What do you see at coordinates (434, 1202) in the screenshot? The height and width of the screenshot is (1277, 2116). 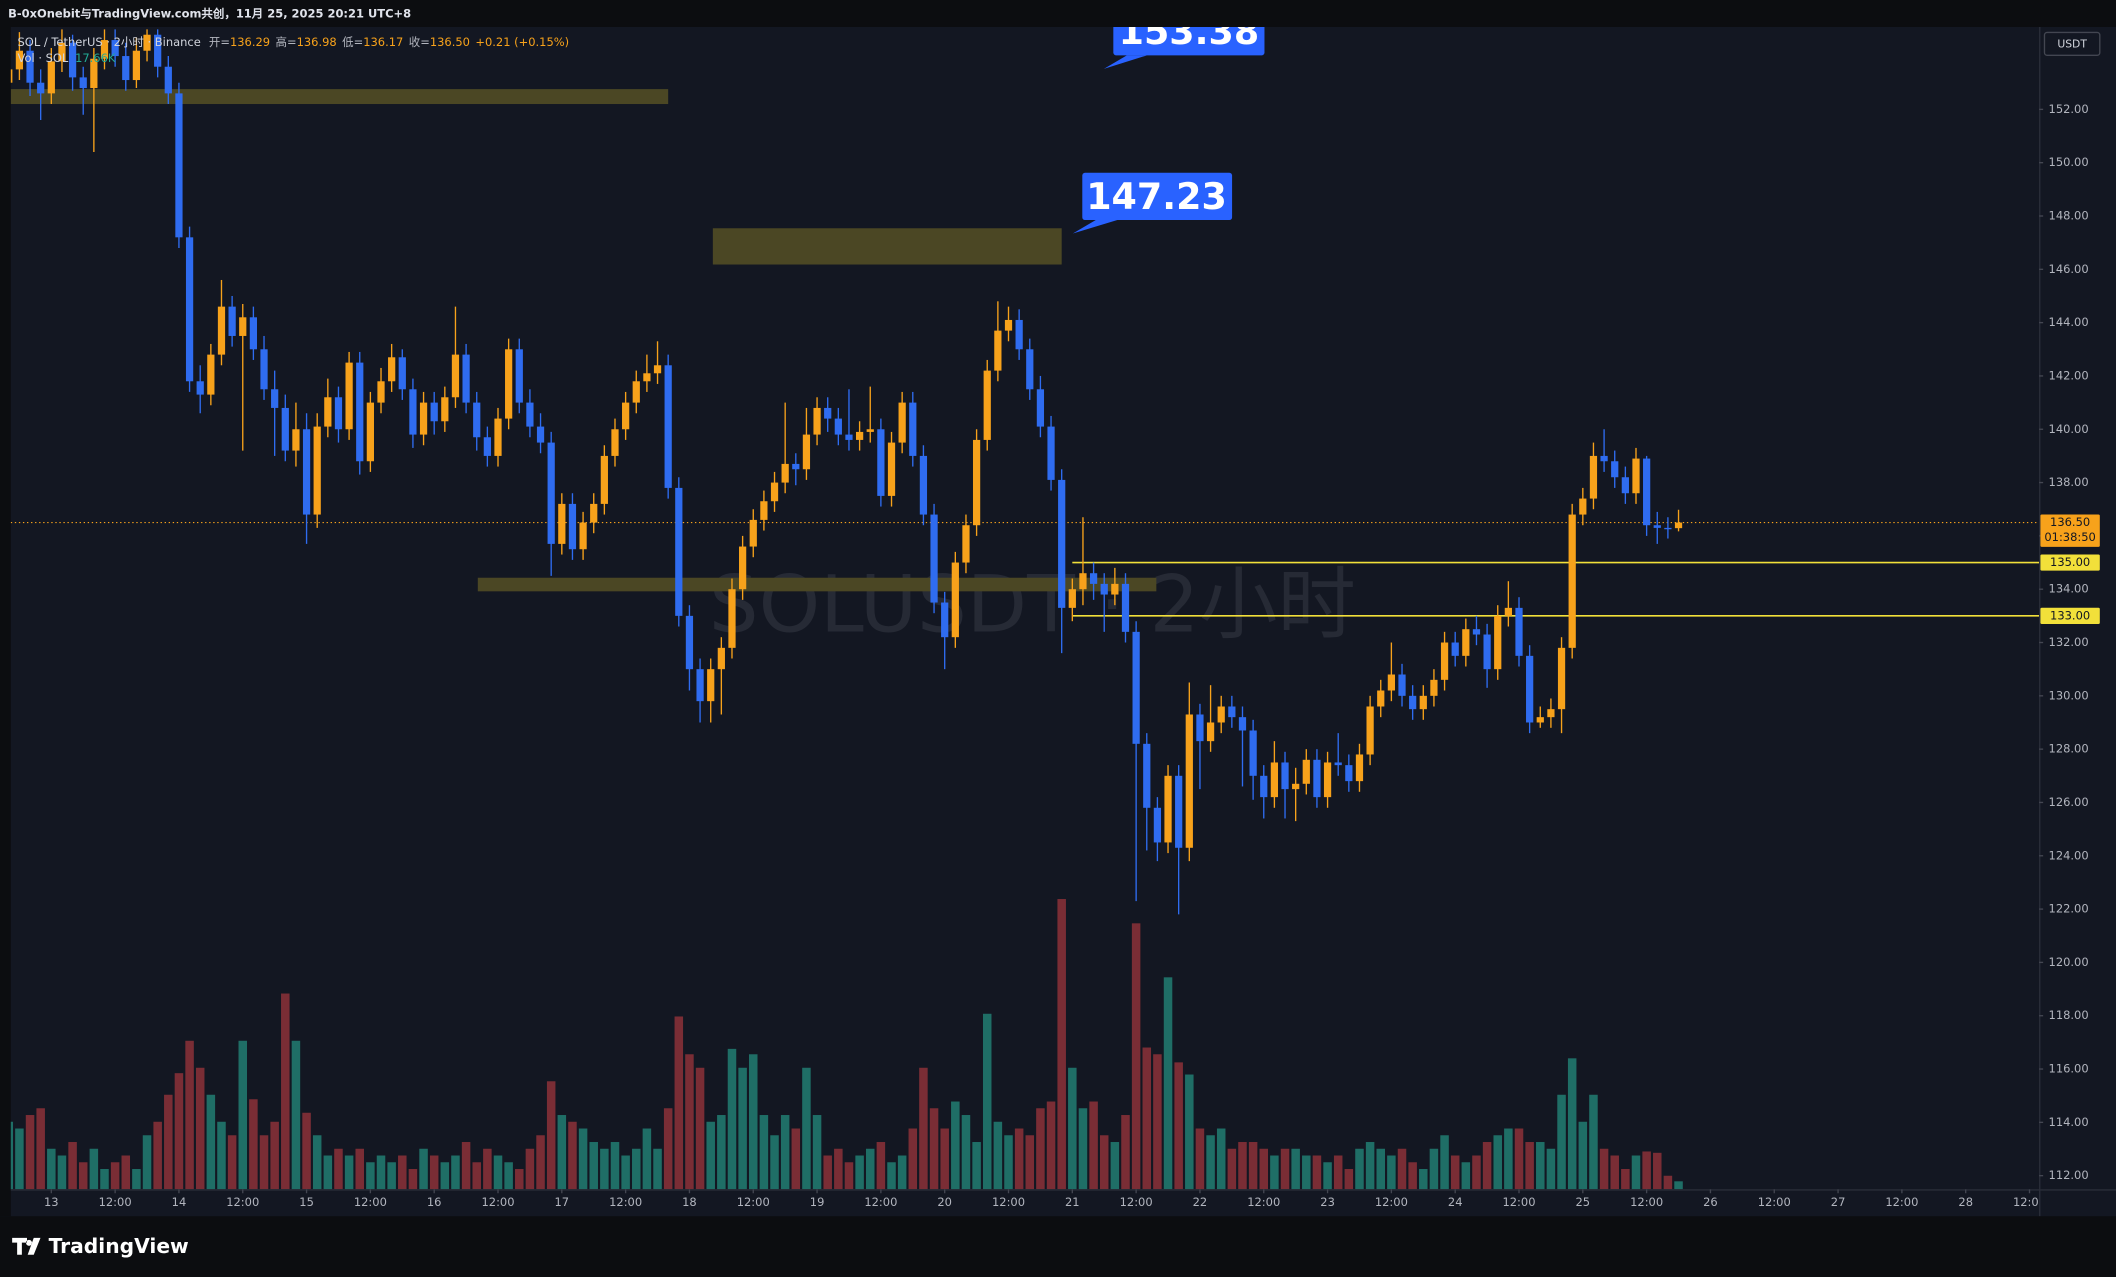 I see `x-tick-label: 16` at bounding box center [434, 1202].